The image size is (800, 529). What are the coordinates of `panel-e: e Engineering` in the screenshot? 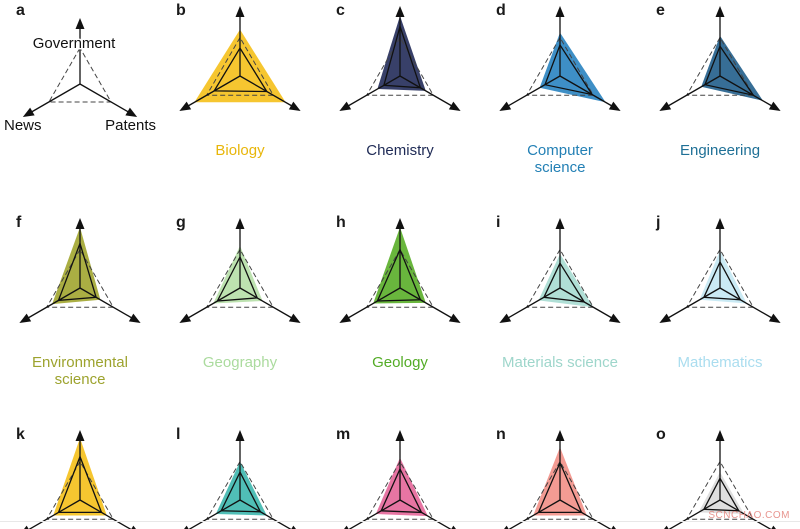 It's located at (720, 88).